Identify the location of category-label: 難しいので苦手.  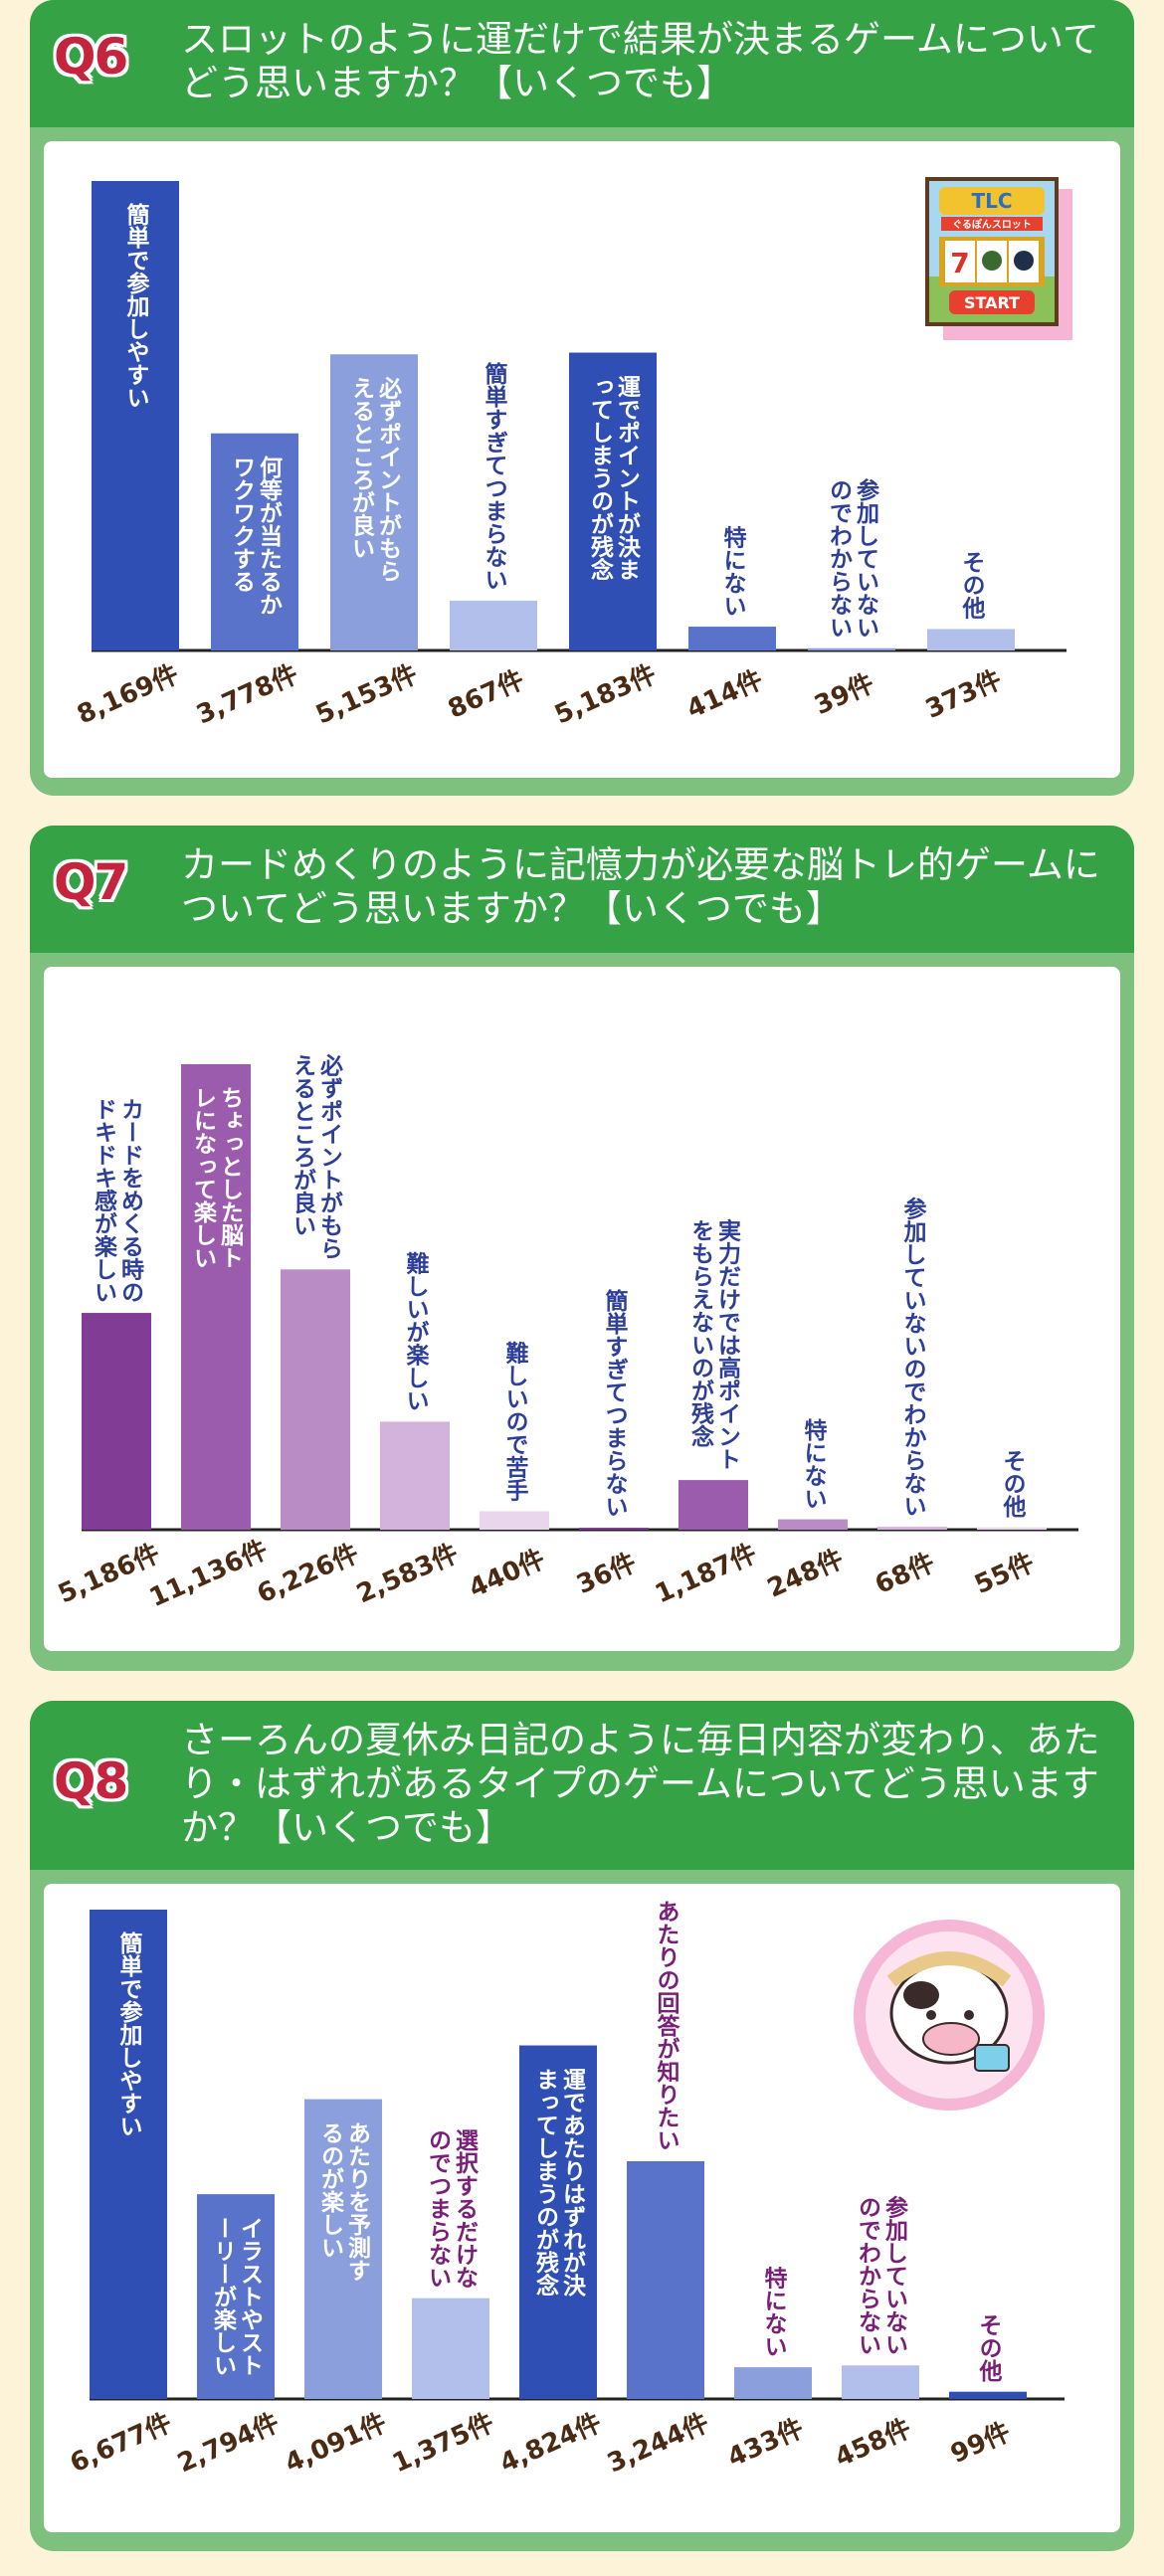
(515, 1422).